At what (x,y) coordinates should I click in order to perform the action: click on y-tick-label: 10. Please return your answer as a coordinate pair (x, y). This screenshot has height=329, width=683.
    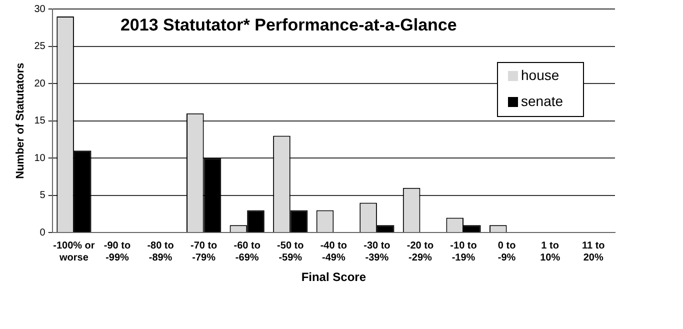
    Looking at the image, I should click on (40, 158).